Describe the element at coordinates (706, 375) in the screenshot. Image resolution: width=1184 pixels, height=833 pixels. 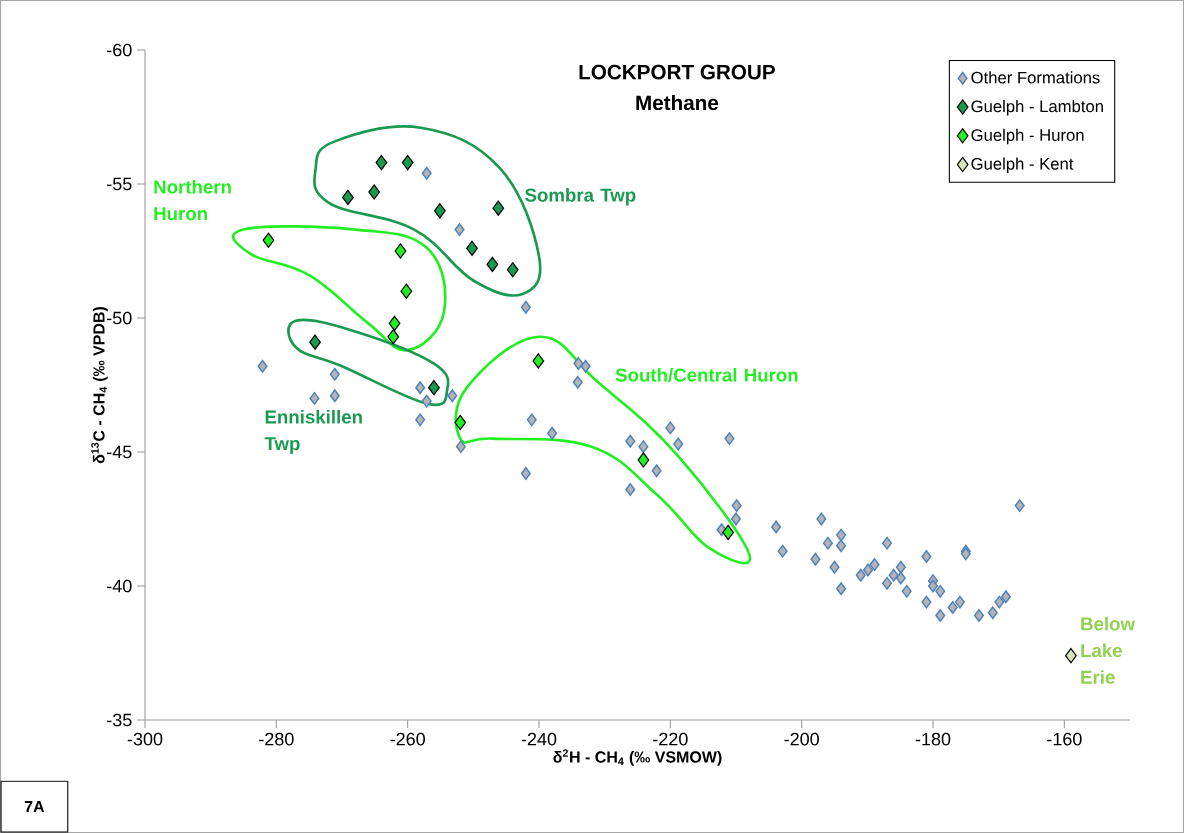
I see `annotation: South/Central Huron` at that location.